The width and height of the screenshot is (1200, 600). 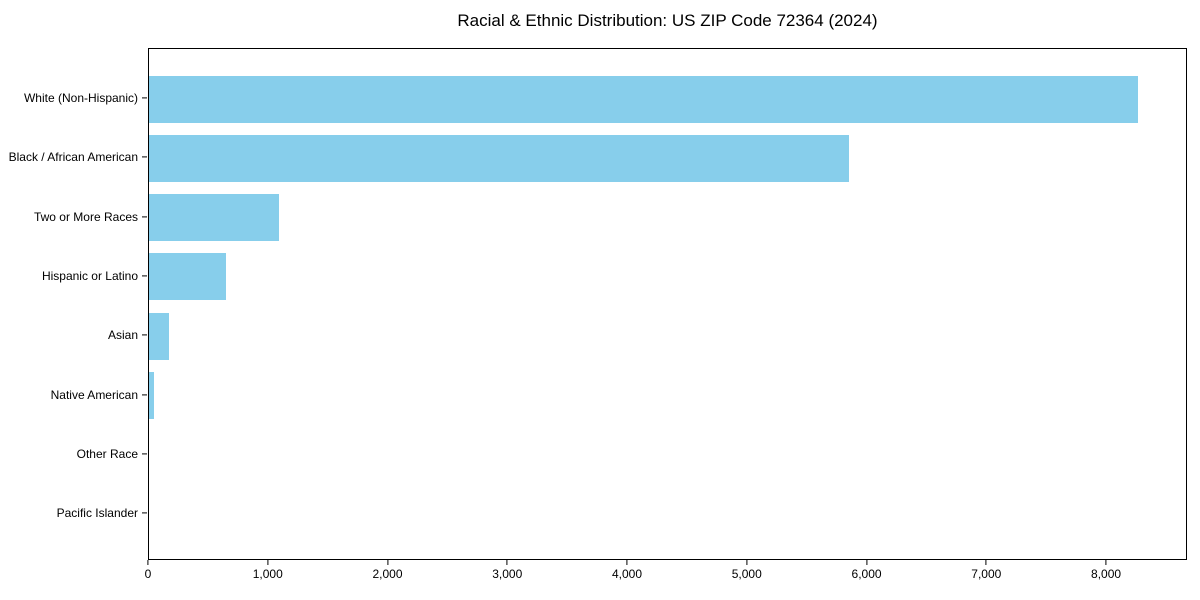 What do you see at coordinates (89, 275) in the screenshot?
I see `y-tick-label: Hispanic or Latino` at bounding box center [89, 275].